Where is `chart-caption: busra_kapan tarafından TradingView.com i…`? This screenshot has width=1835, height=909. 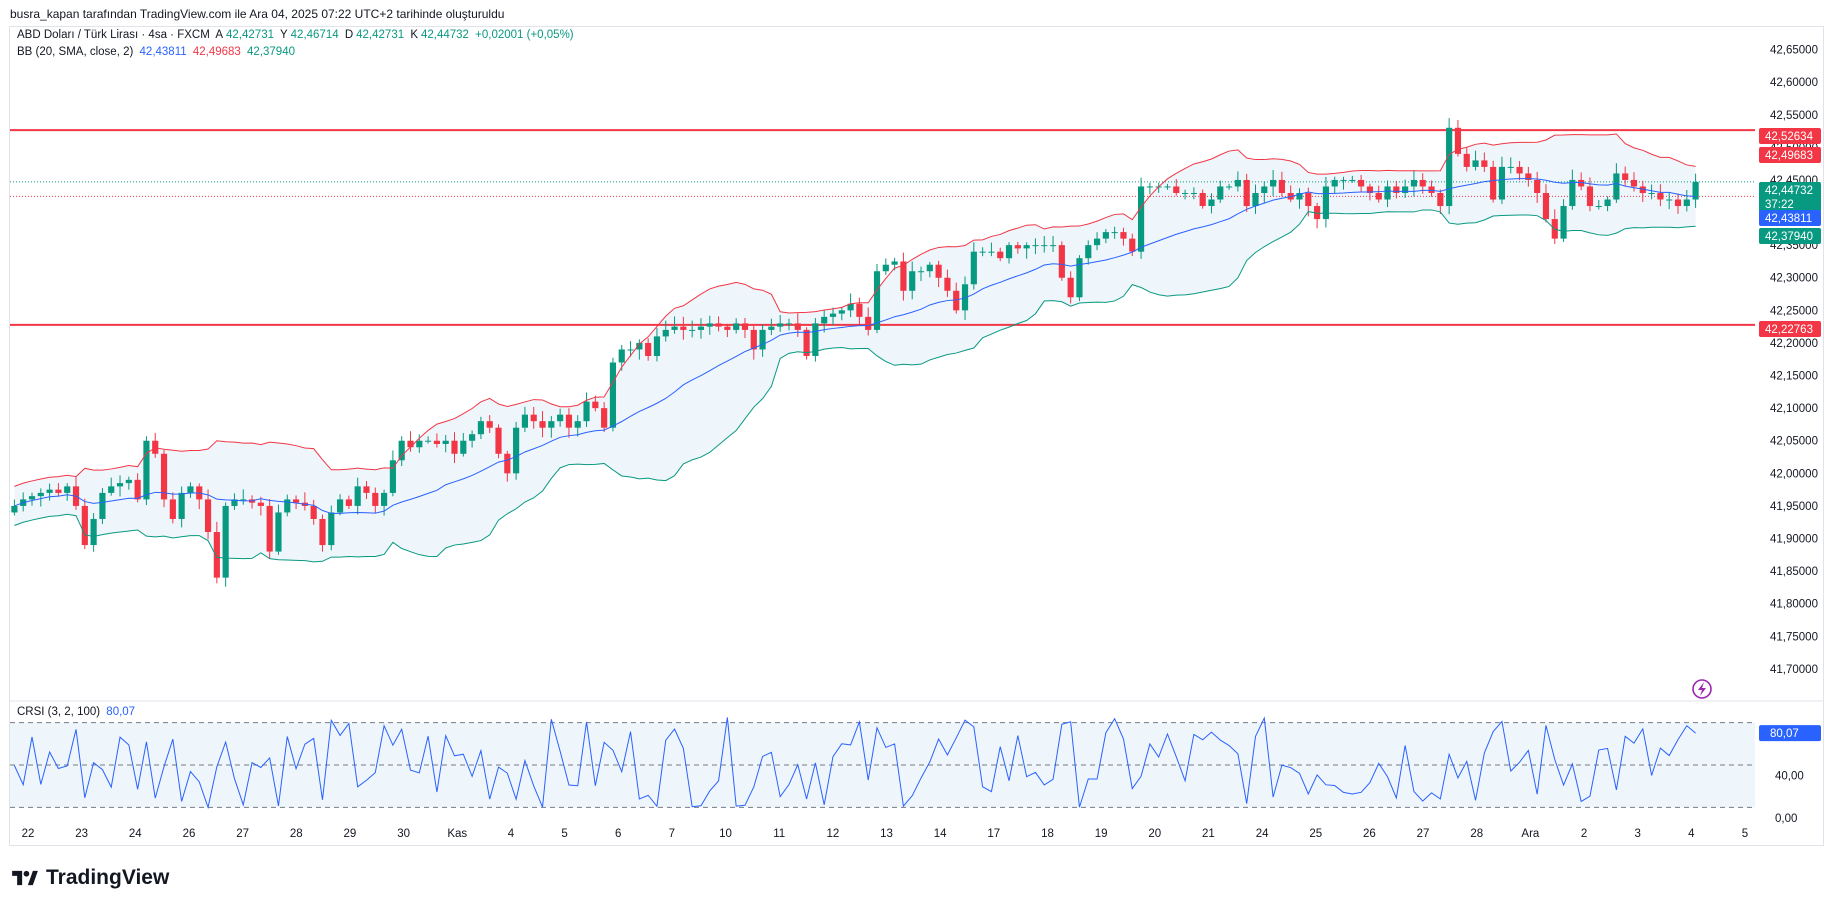 chart-caption: busra_kapan tarafından TradingView.com i… is located at coordinates (257, 14).